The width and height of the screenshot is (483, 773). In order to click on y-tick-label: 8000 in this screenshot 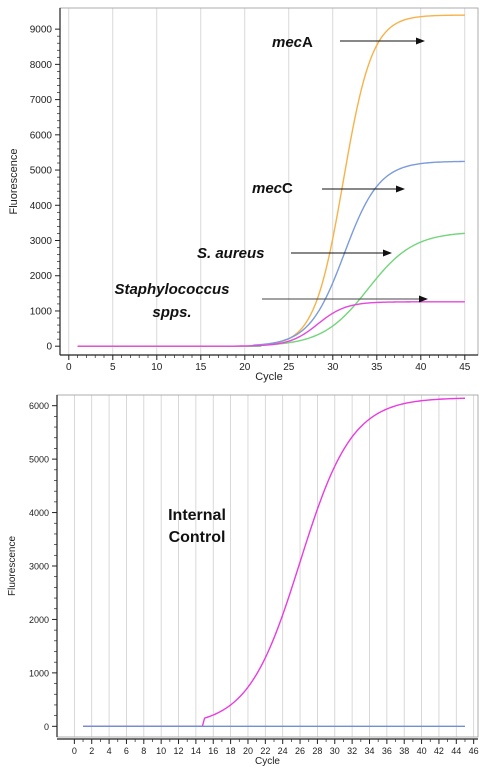, I will do `click(41, 65)`.